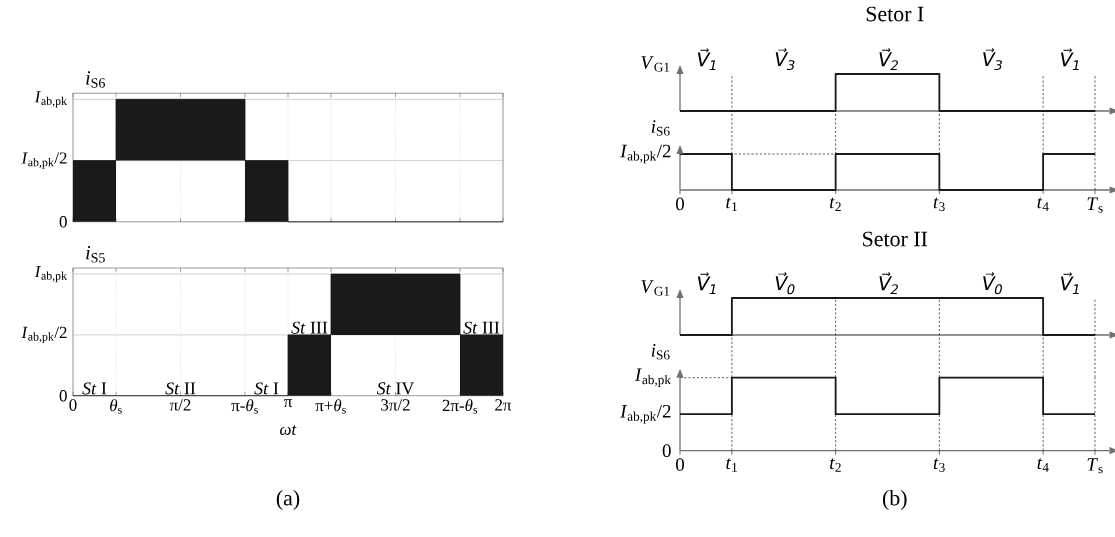 The height and width of the screenshot is (537, 1115). I want to click on x-tick-label: π/2, so click(180, 405).